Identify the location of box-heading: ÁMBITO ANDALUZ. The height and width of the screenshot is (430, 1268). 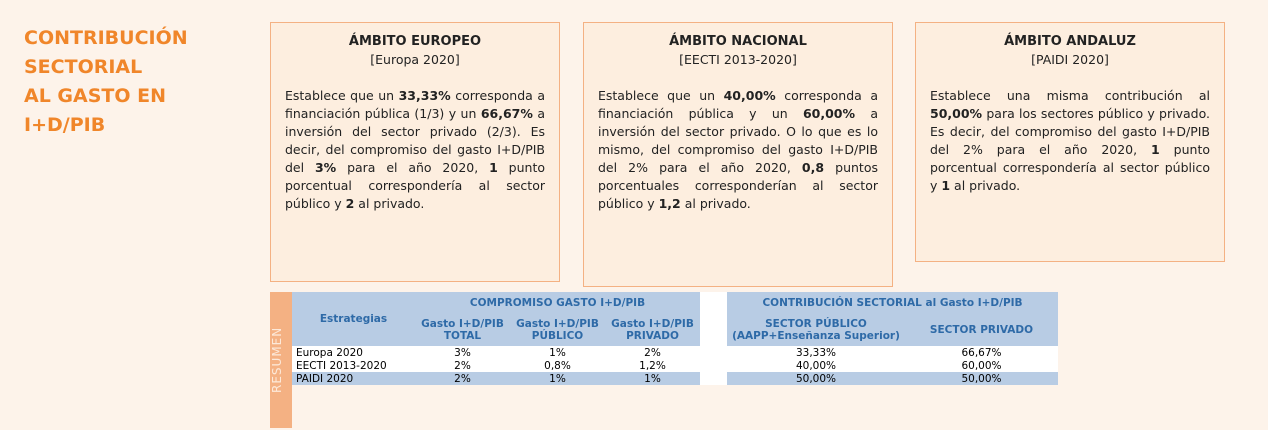
(1070, 41).